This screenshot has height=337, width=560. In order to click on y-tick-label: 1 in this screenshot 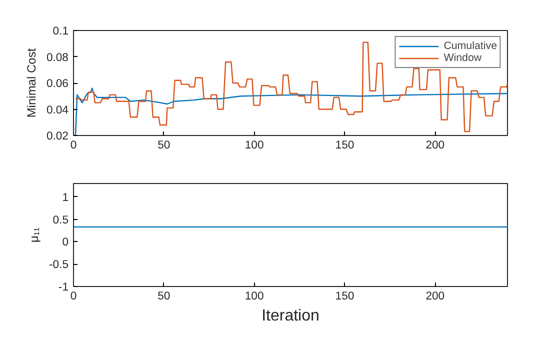, I will do `click(65, 198)`.